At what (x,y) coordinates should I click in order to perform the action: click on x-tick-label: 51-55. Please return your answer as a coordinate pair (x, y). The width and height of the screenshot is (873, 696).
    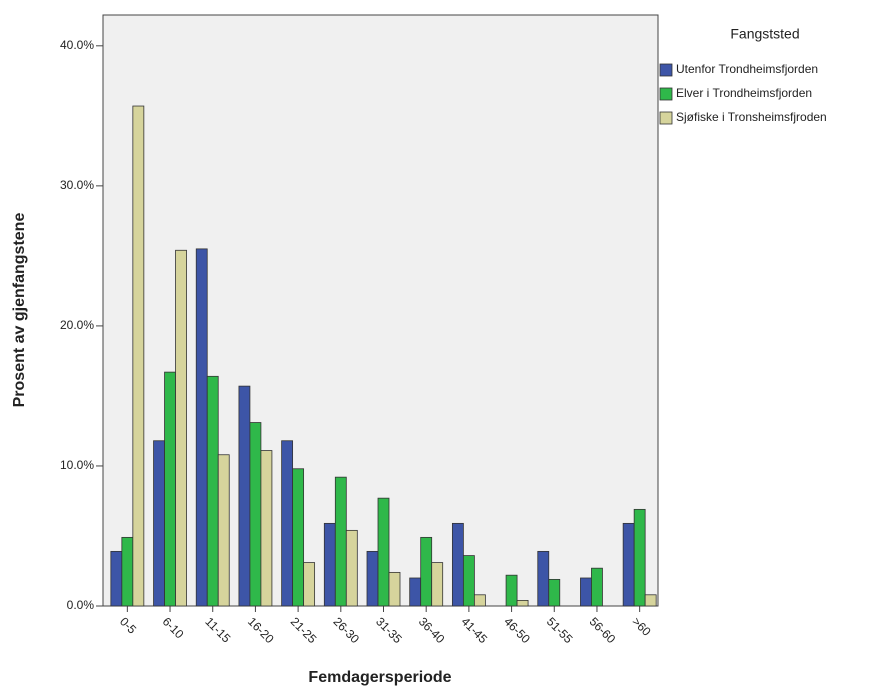
    Looking at the image, I should click on (560, 630).